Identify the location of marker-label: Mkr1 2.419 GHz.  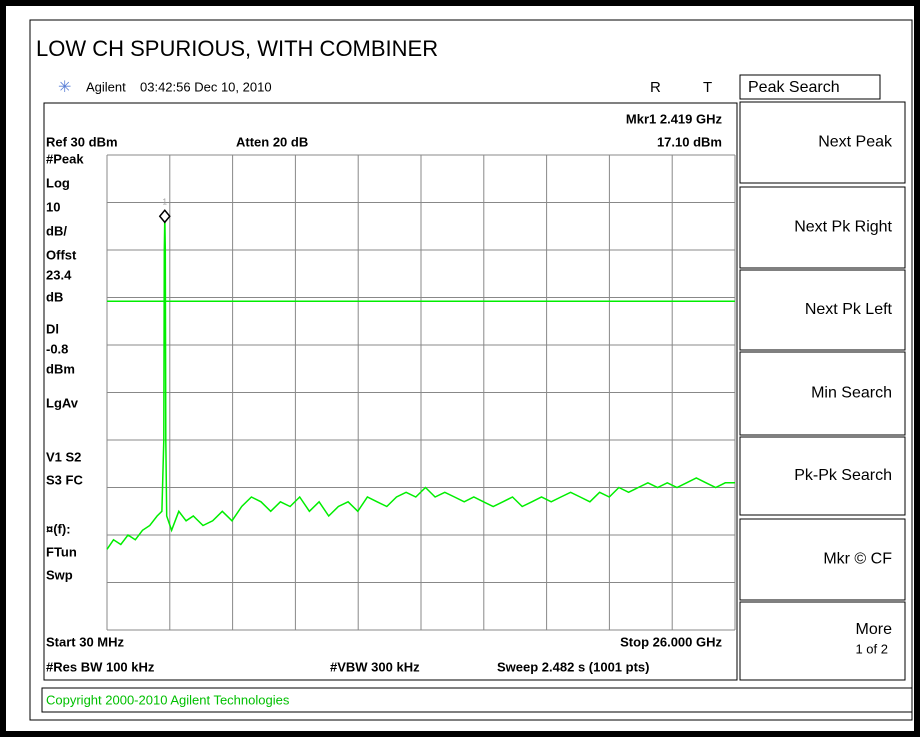
(674, 118).